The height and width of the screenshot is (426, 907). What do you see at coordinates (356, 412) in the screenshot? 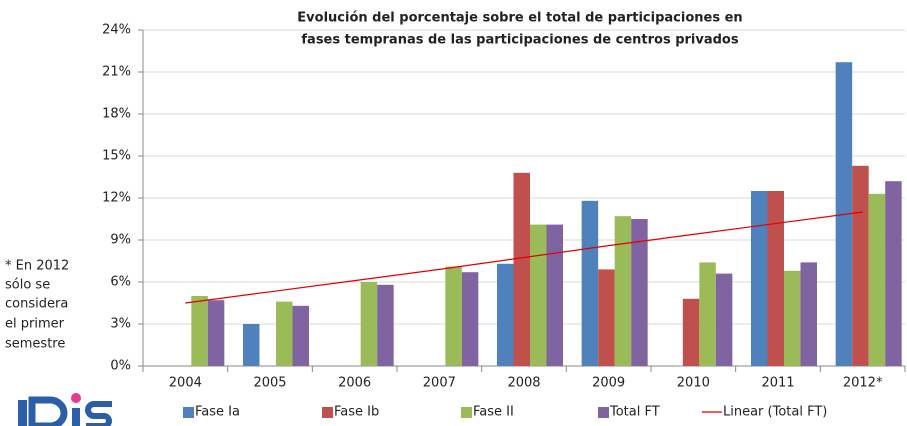
I see `legend-label: Fase Ib` at bounding box center [356, 412].